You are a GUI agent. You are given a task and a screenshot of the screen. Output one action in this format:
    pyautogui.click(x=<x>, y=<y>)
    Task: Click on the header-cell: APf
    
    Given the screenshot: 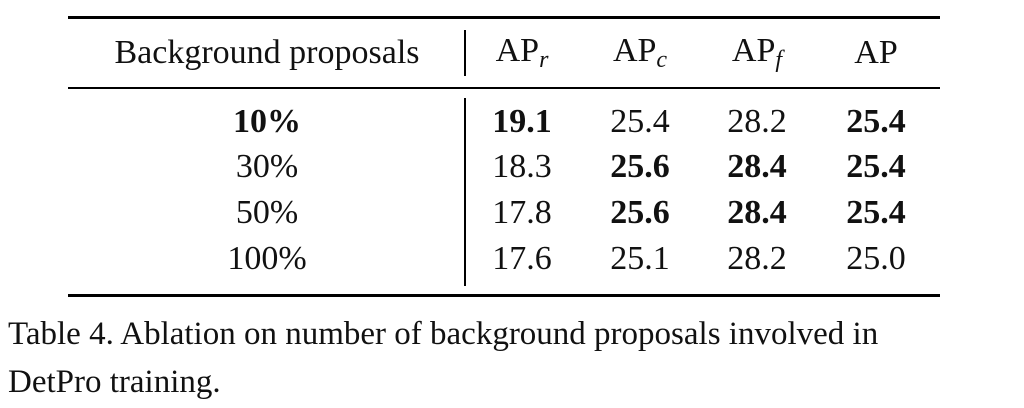 What is the action you would take?
    pyautogui.click(x=757, y=52)
    